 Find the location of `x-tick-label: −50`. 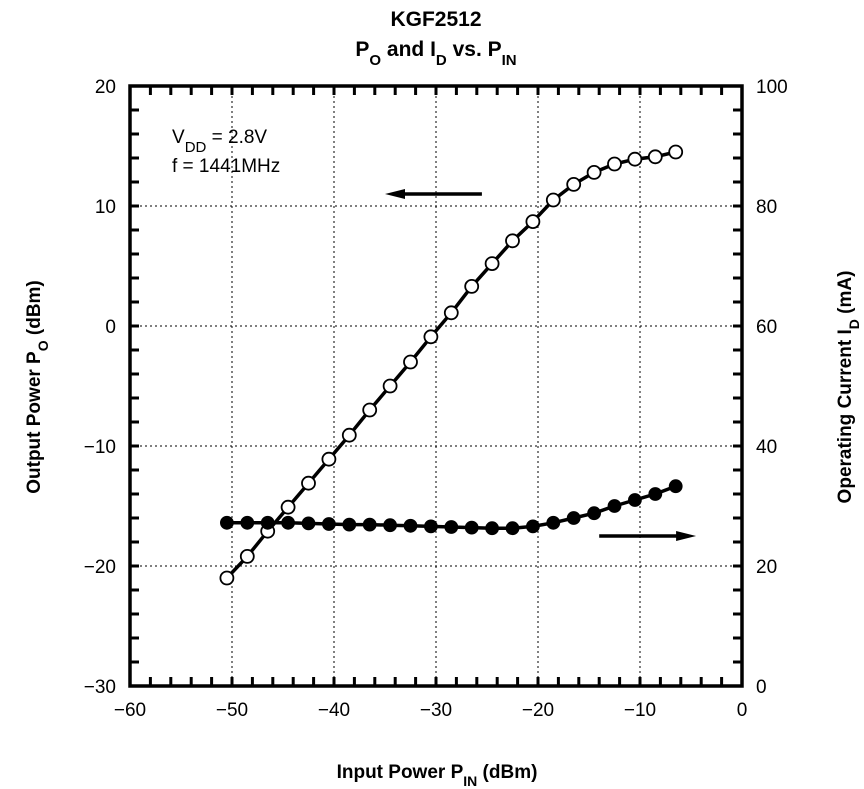

x-tick-label: −50 is located at coordinates (232, 710).